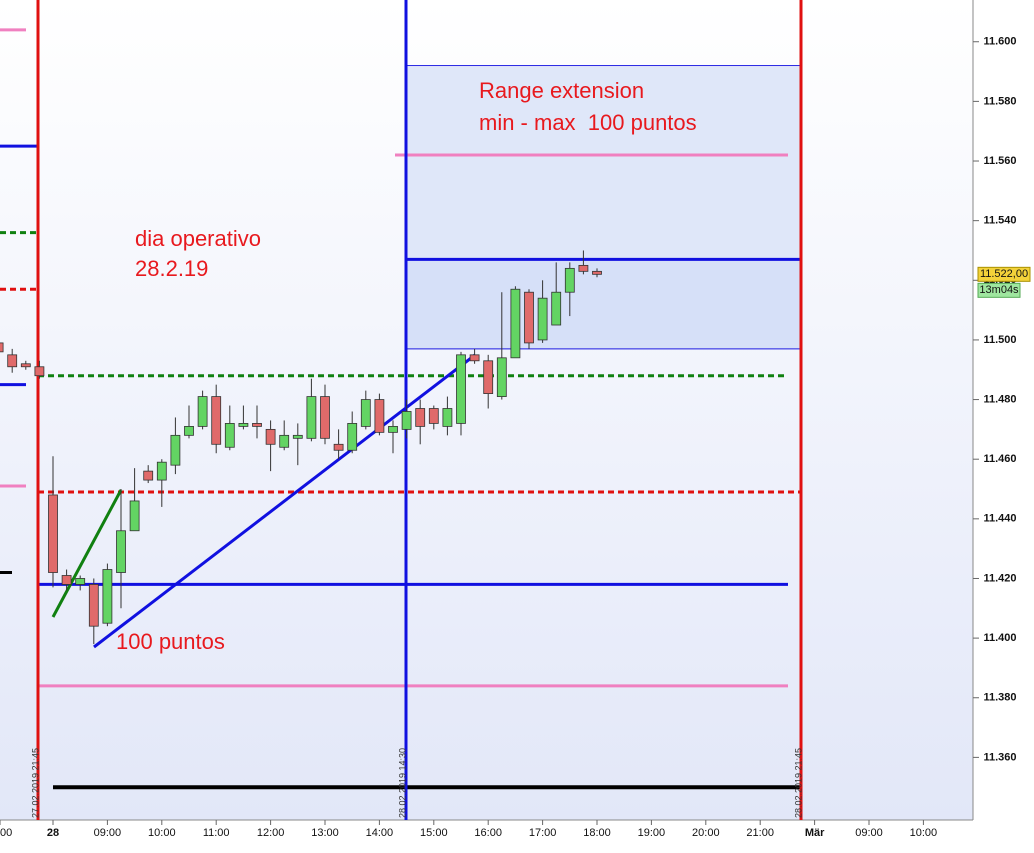 The width and height of the screenshot is (1034, 853). Describe the element at coordinates (171, 268) in the screenshot. I see `annotation: 28.2.19` at that location.